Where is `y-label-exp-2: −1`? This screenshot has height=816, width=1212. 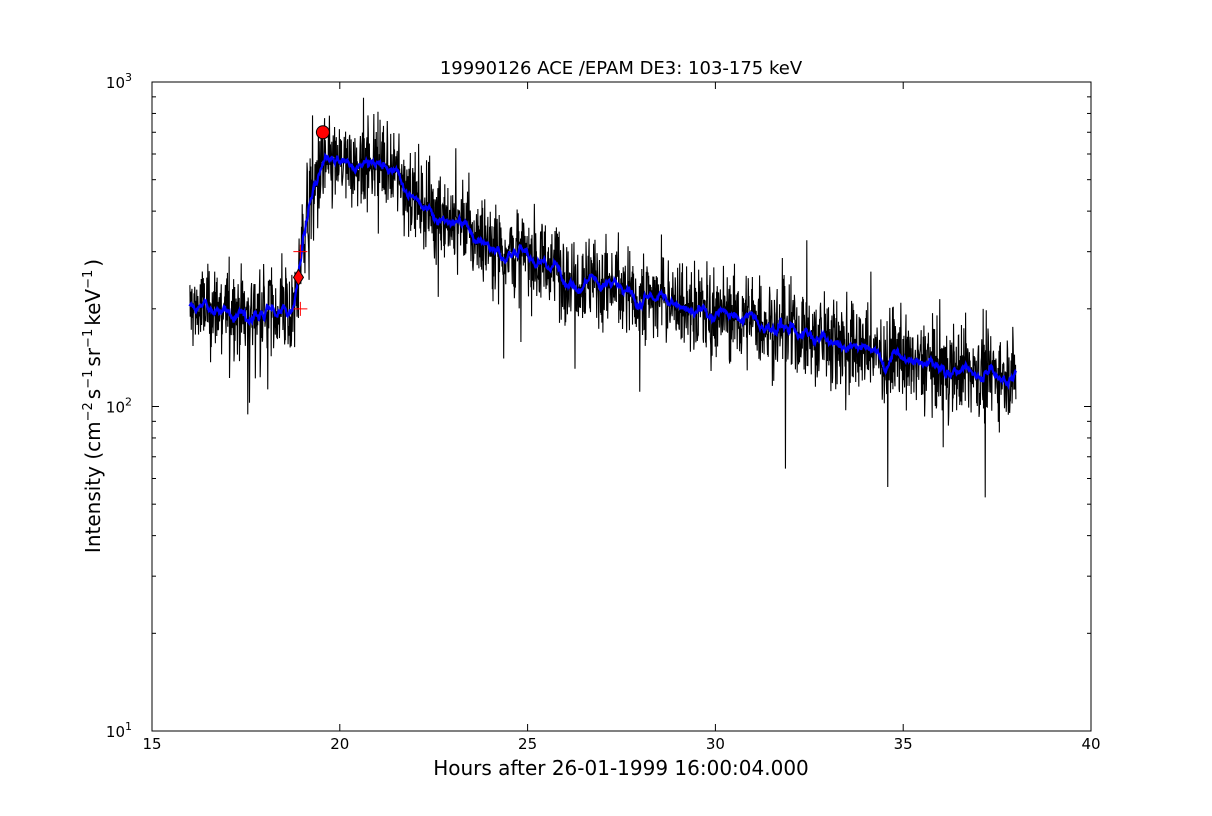 y-label-exp-2: −1 is located at coordinates (88, 379).